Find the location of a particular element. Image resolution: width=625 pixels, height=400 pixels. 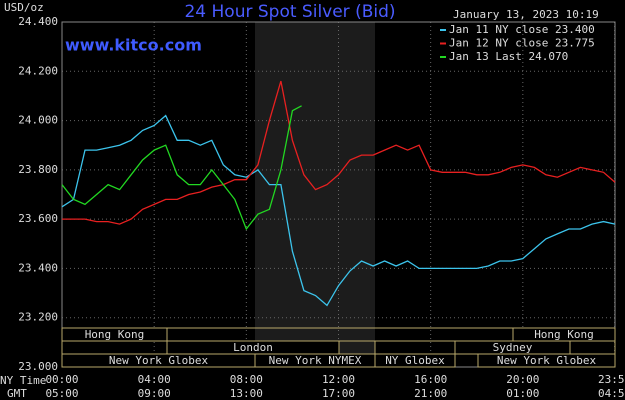

session-label: New York NYMEX is located at coordinates (315, 360).